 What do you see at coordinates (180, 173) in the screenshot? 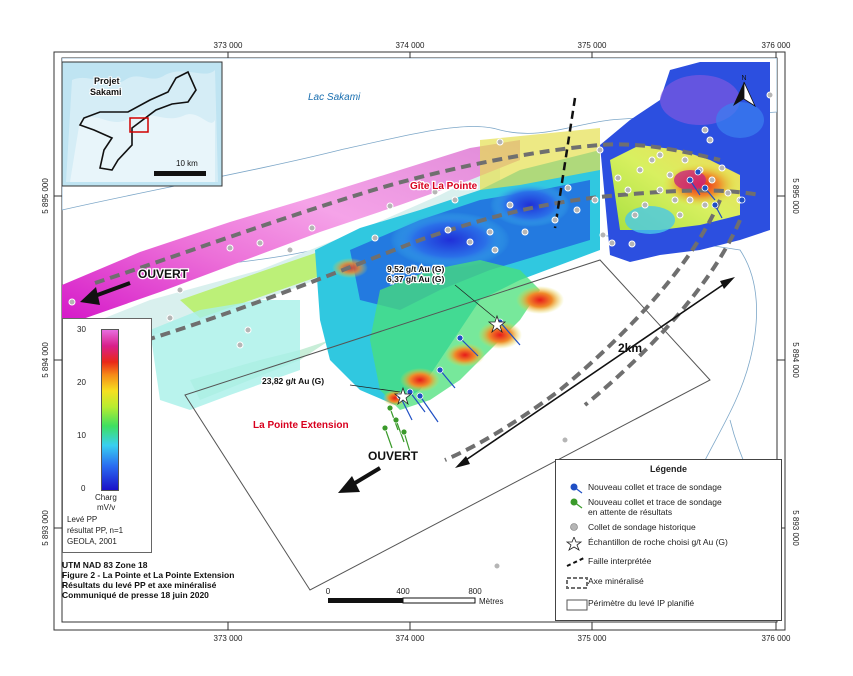
I see `inset-scale-bar` at bounding box center [180, 173].